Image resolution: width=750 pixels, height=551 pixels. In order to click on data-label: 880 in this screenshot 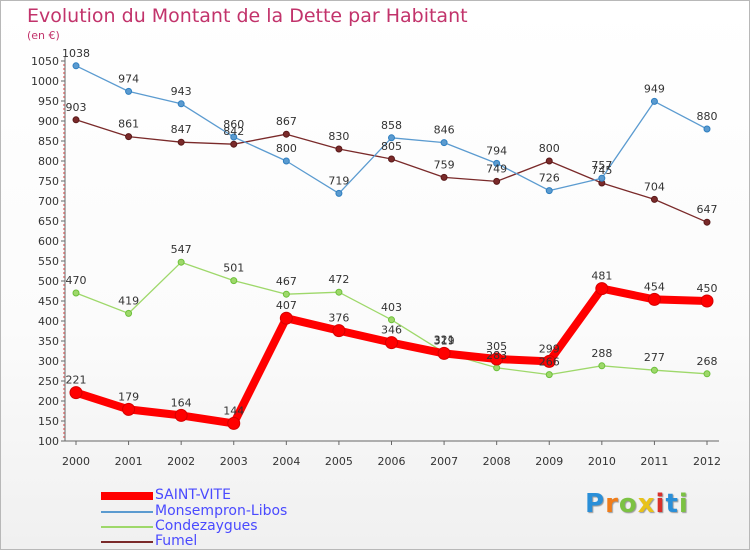, I will do `click(707, 116)`.